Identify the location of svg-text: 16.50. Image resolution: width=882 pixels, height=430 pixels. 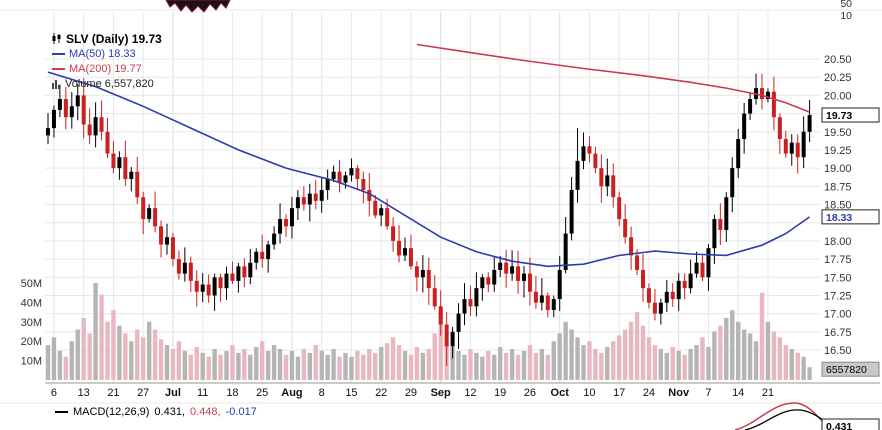
(838, 351).